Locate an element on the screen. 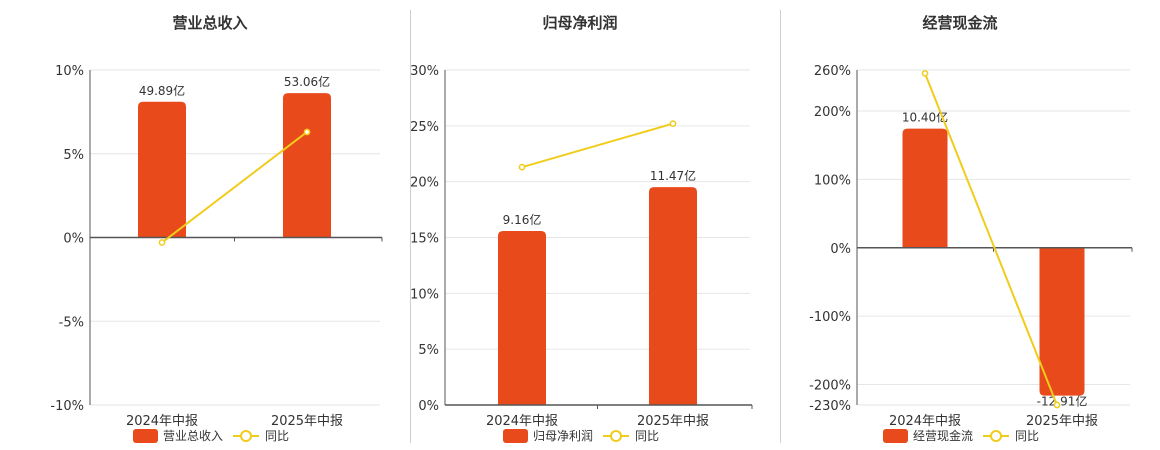 Image resolution: width=1160 pixels, height=450 pixels. y-tick-label: 260% is located at coordinates (832, 71).